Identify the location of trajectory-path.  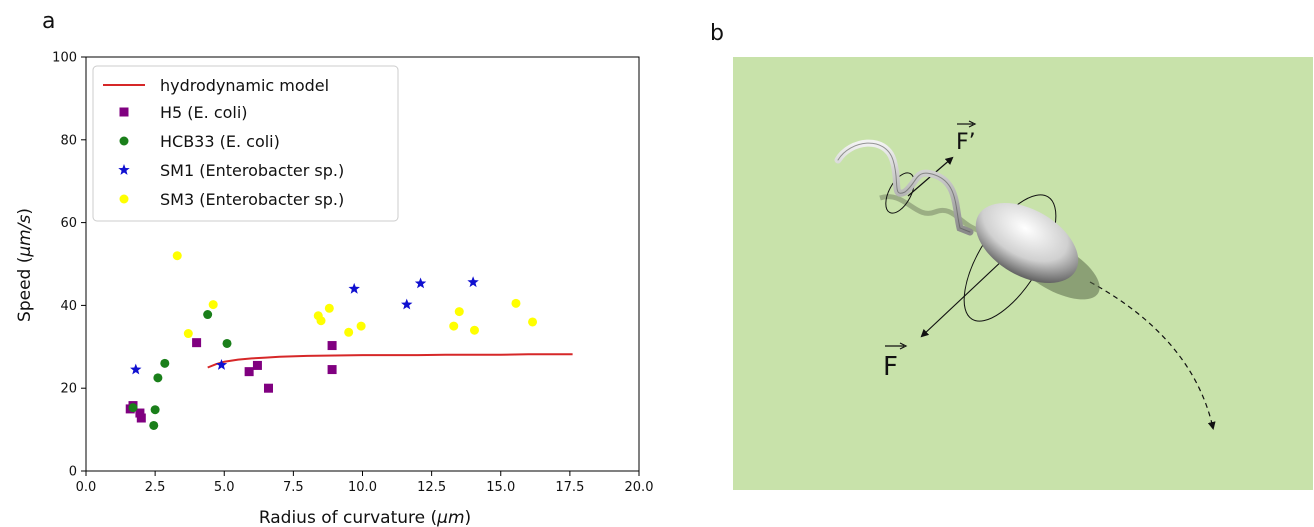
(1152, 355).